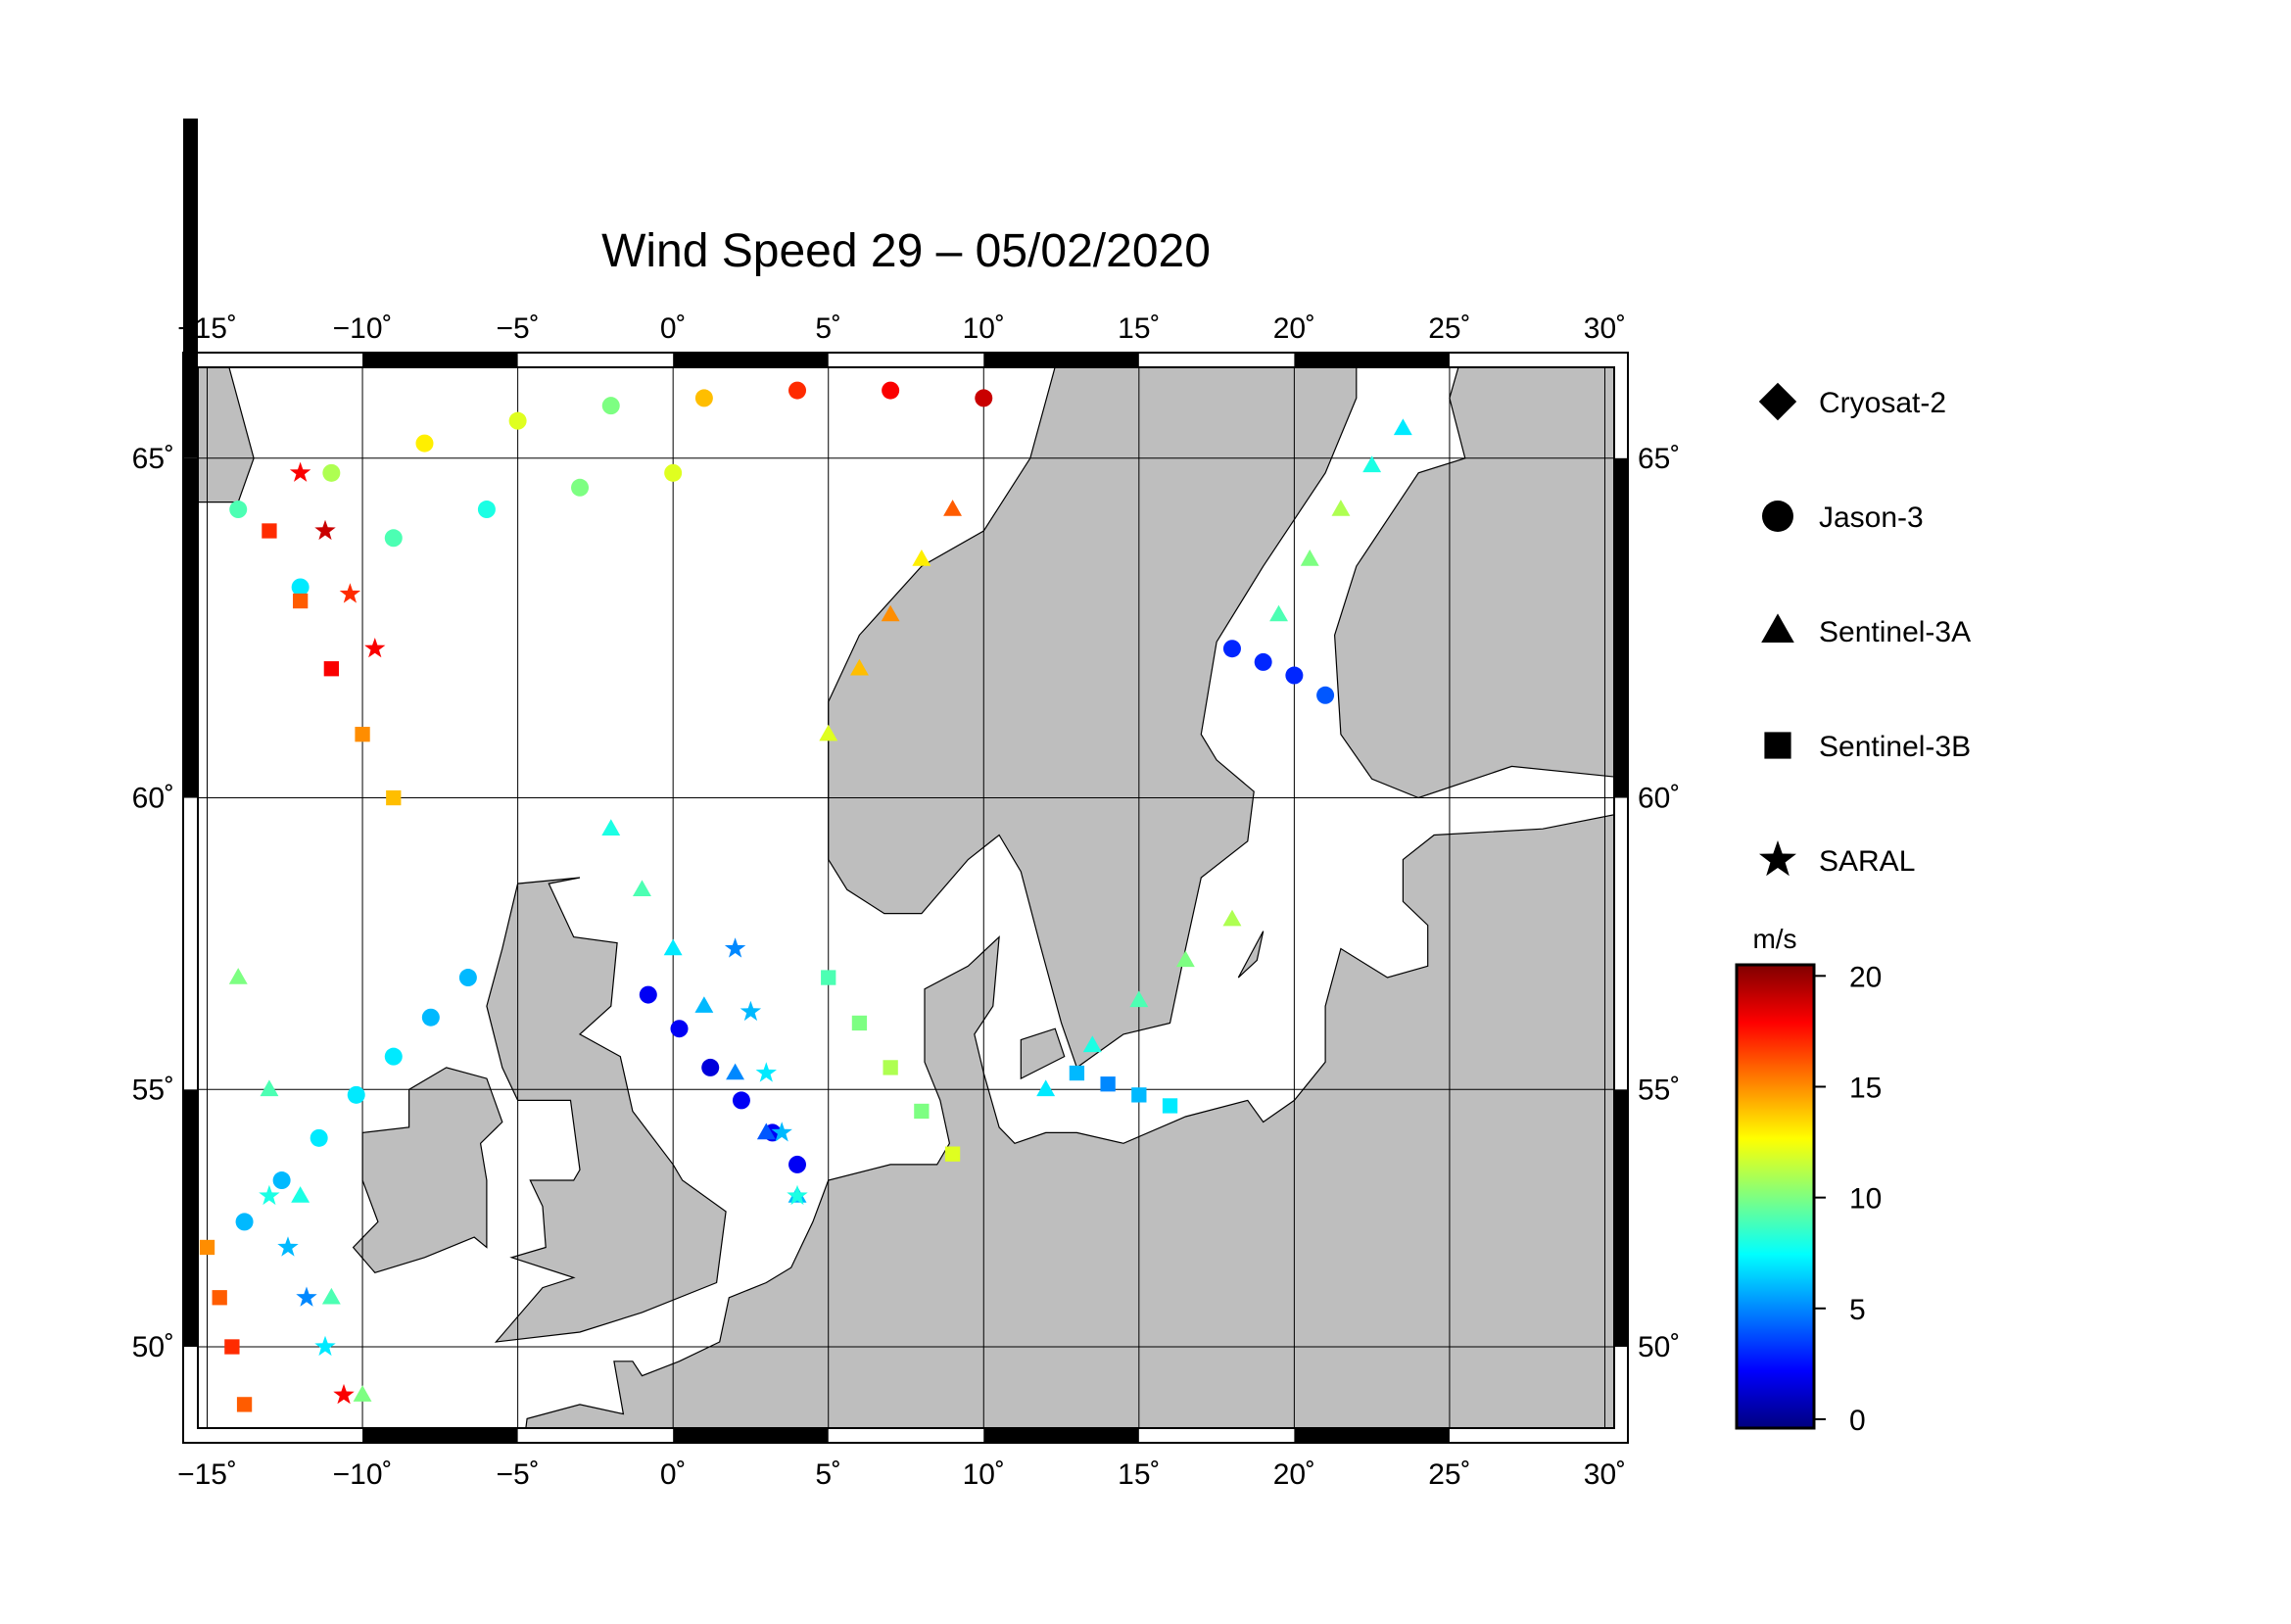 This screenshot has height=1624, width=2291. I want to click on x-tick-label: −10˚, so click(363, 1475).